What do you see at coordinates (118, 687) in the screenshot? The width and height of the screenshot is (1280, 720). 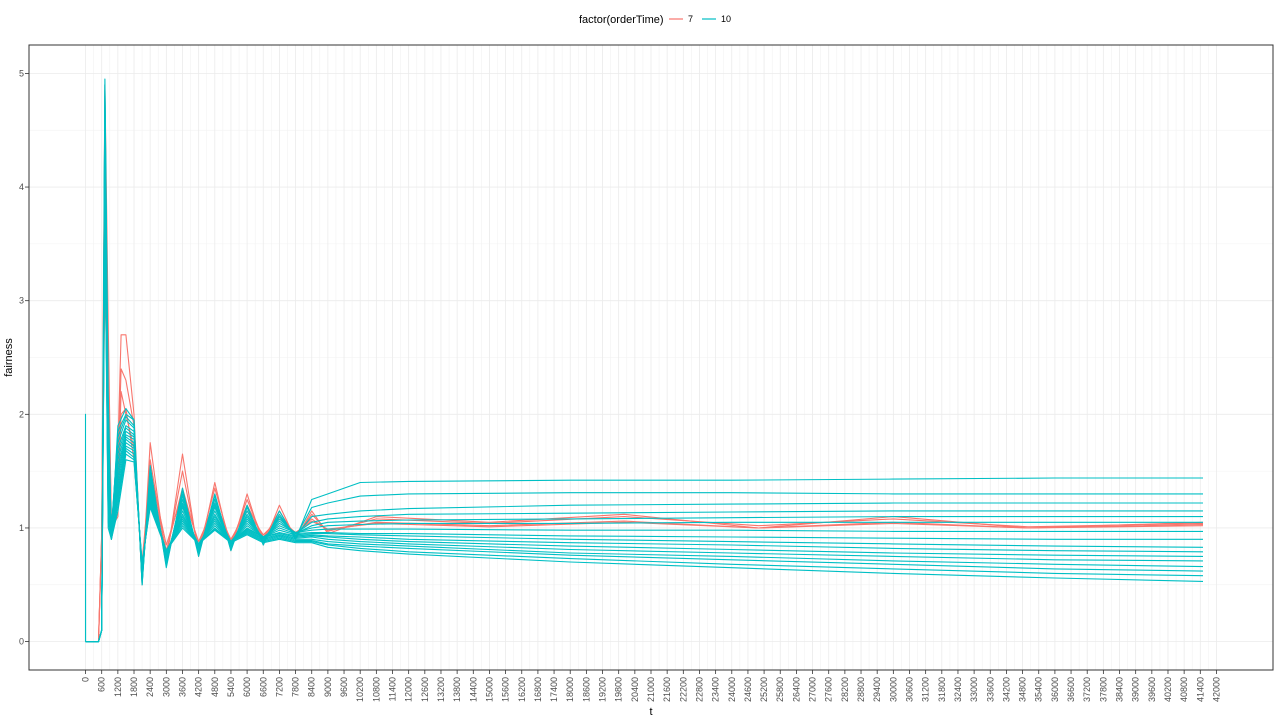 I see `x-tick-label: 1200` at bounding box center [118, 687].